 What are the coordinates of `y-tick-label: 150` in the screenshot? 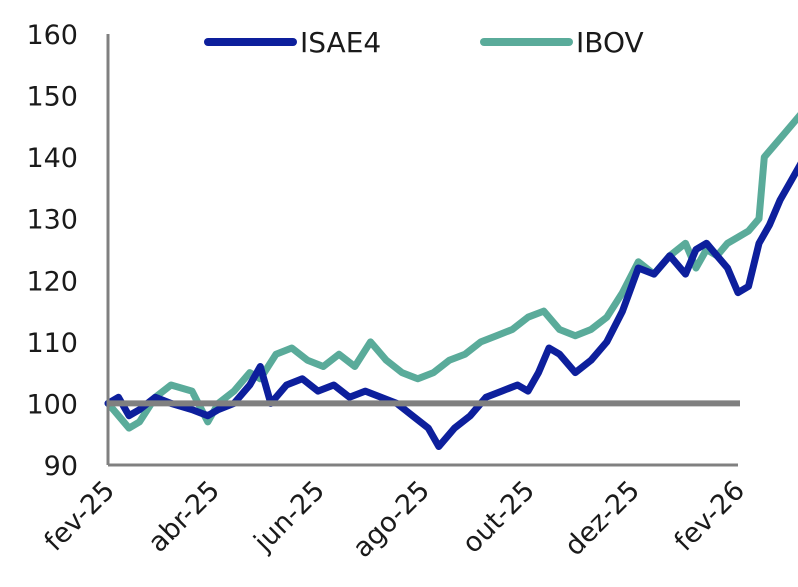 It's located at (52, 97).